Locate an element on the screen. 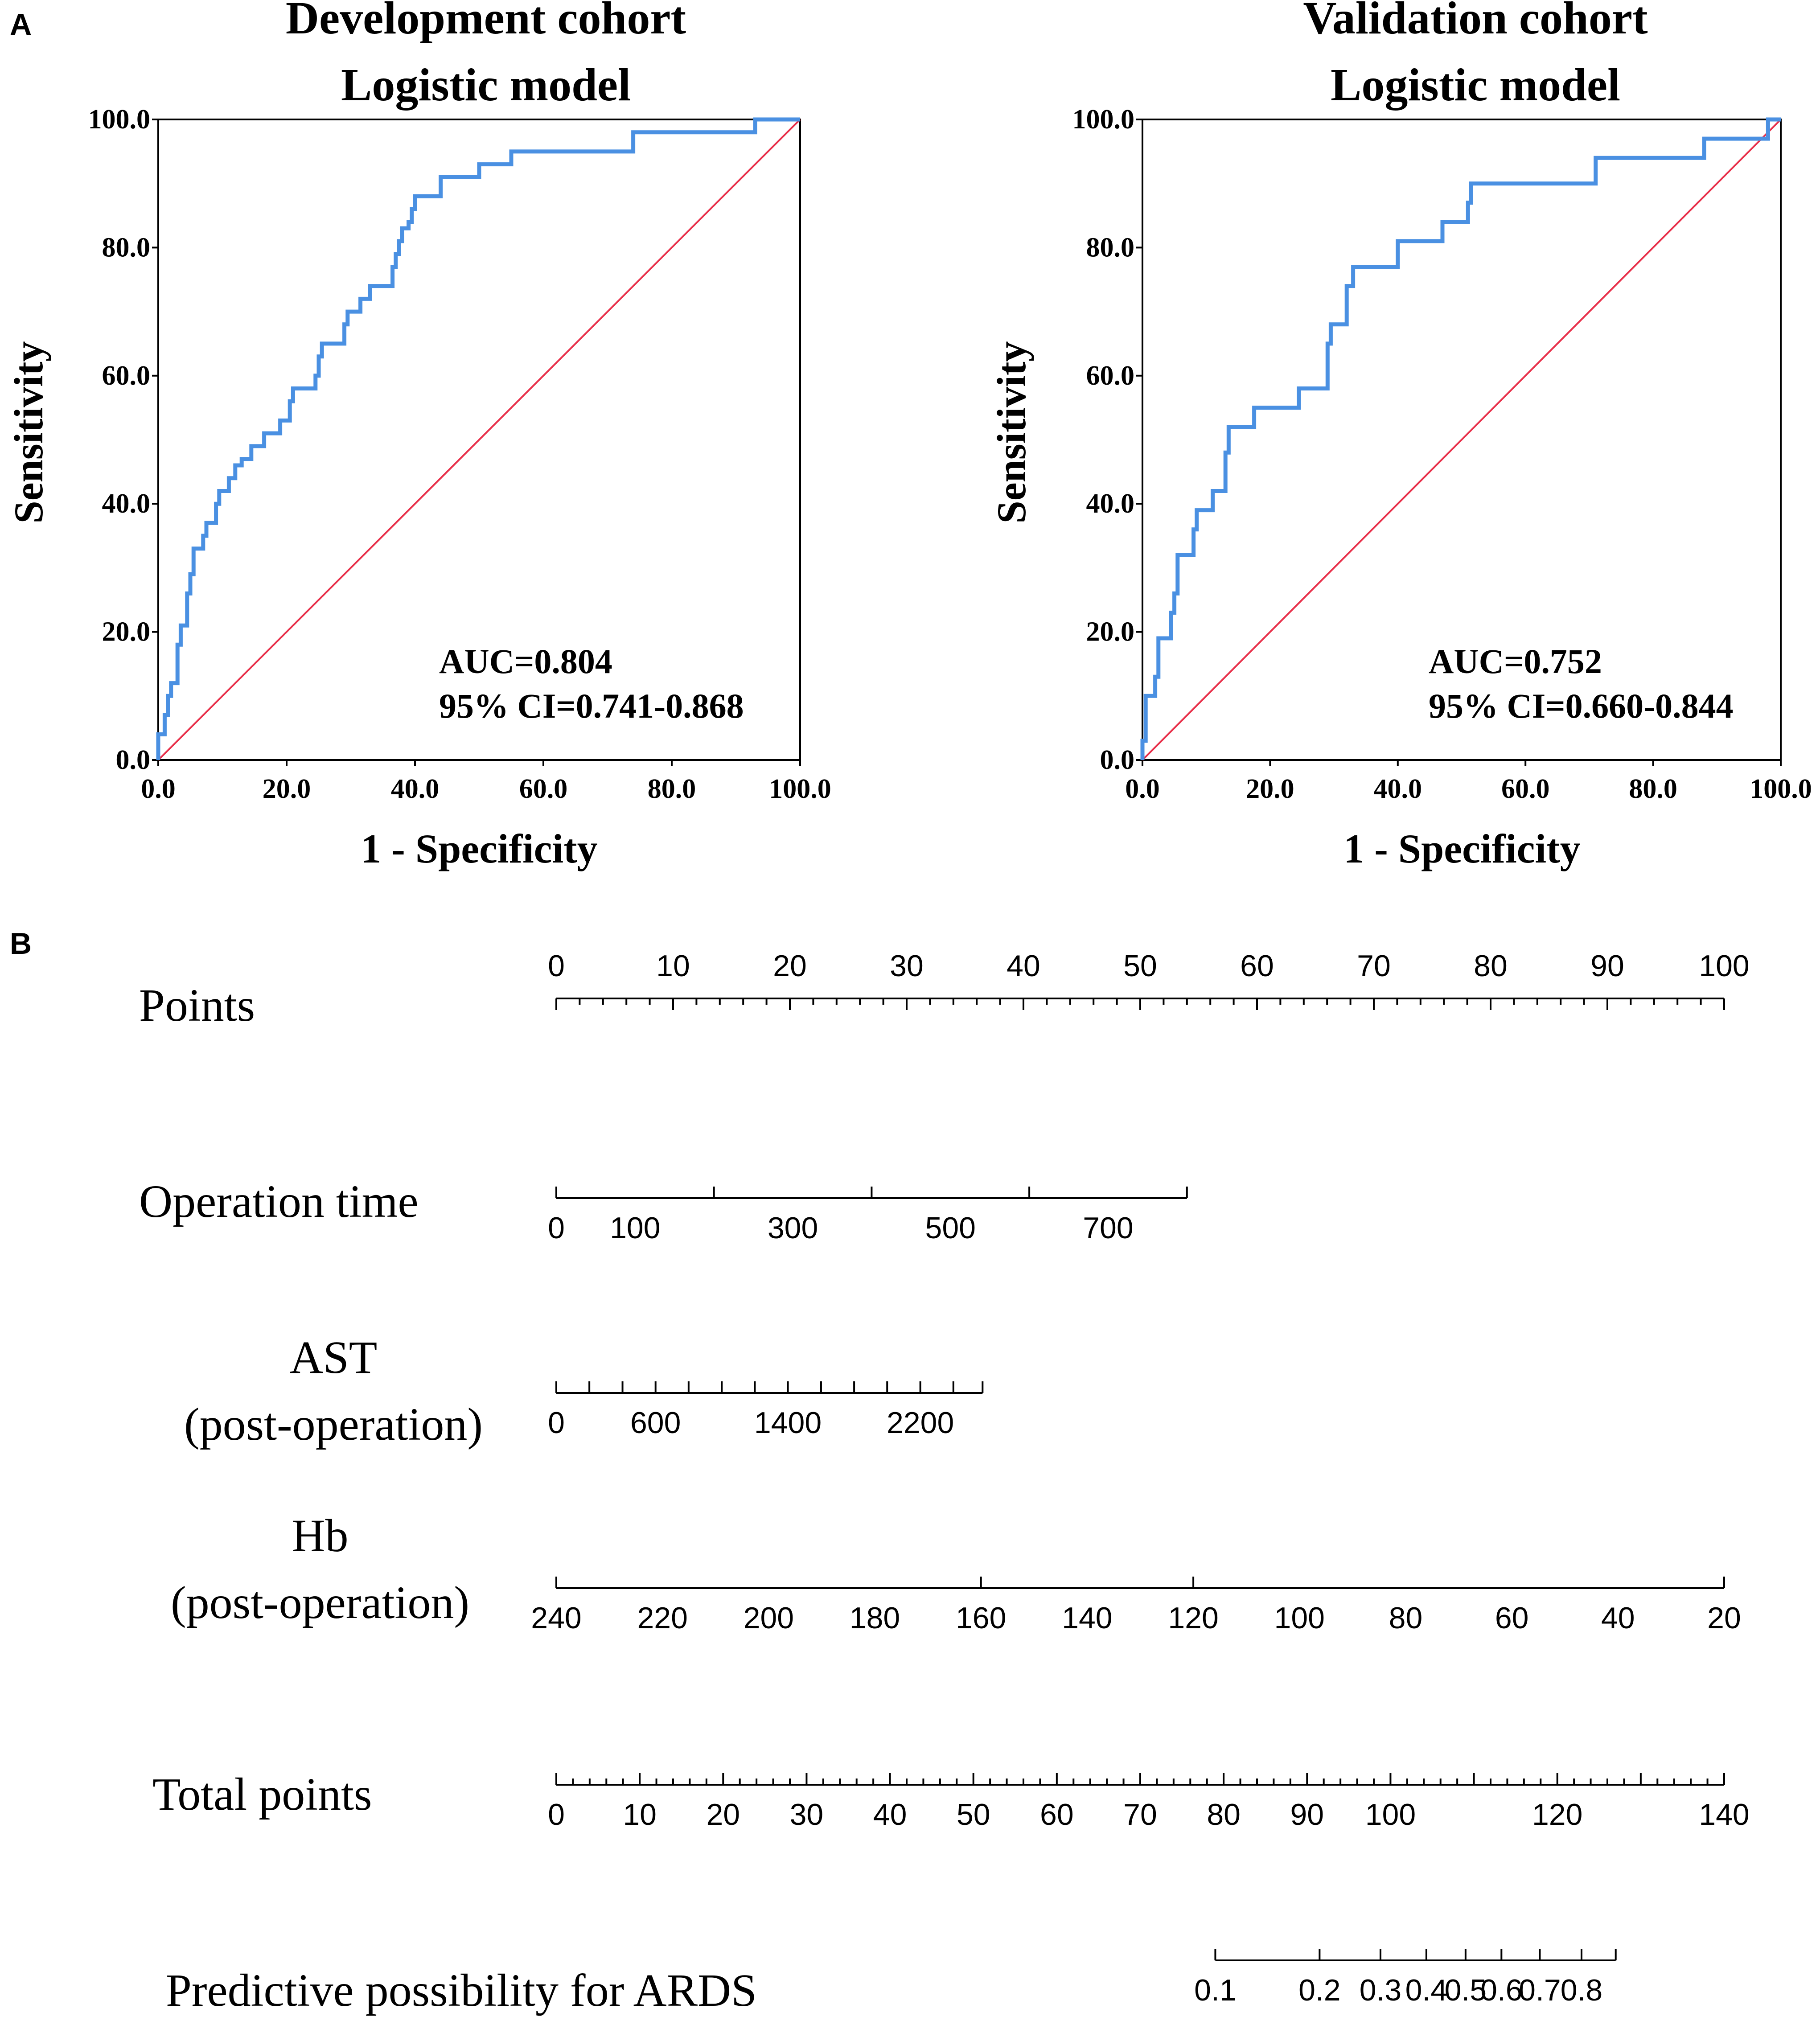 Image resolution: width=1820 pixels, height=2025 pixels. nomogram-row-4-tick-label: 200 is located at coordinates (769, 1618).